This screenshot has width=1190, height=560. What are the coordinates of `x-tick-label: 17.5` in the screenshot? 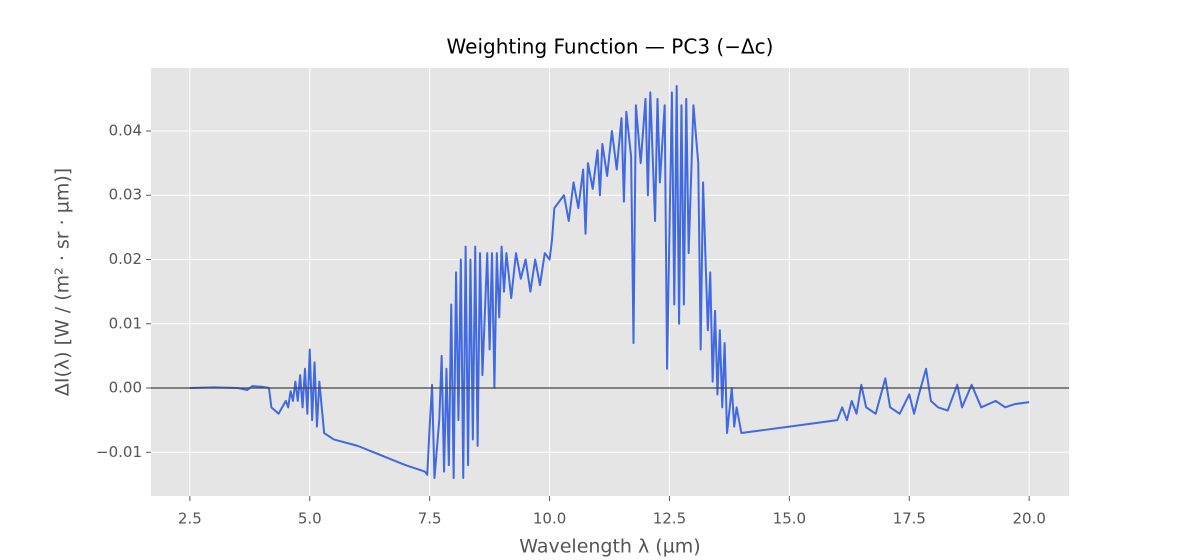 It's located at (909, 519).